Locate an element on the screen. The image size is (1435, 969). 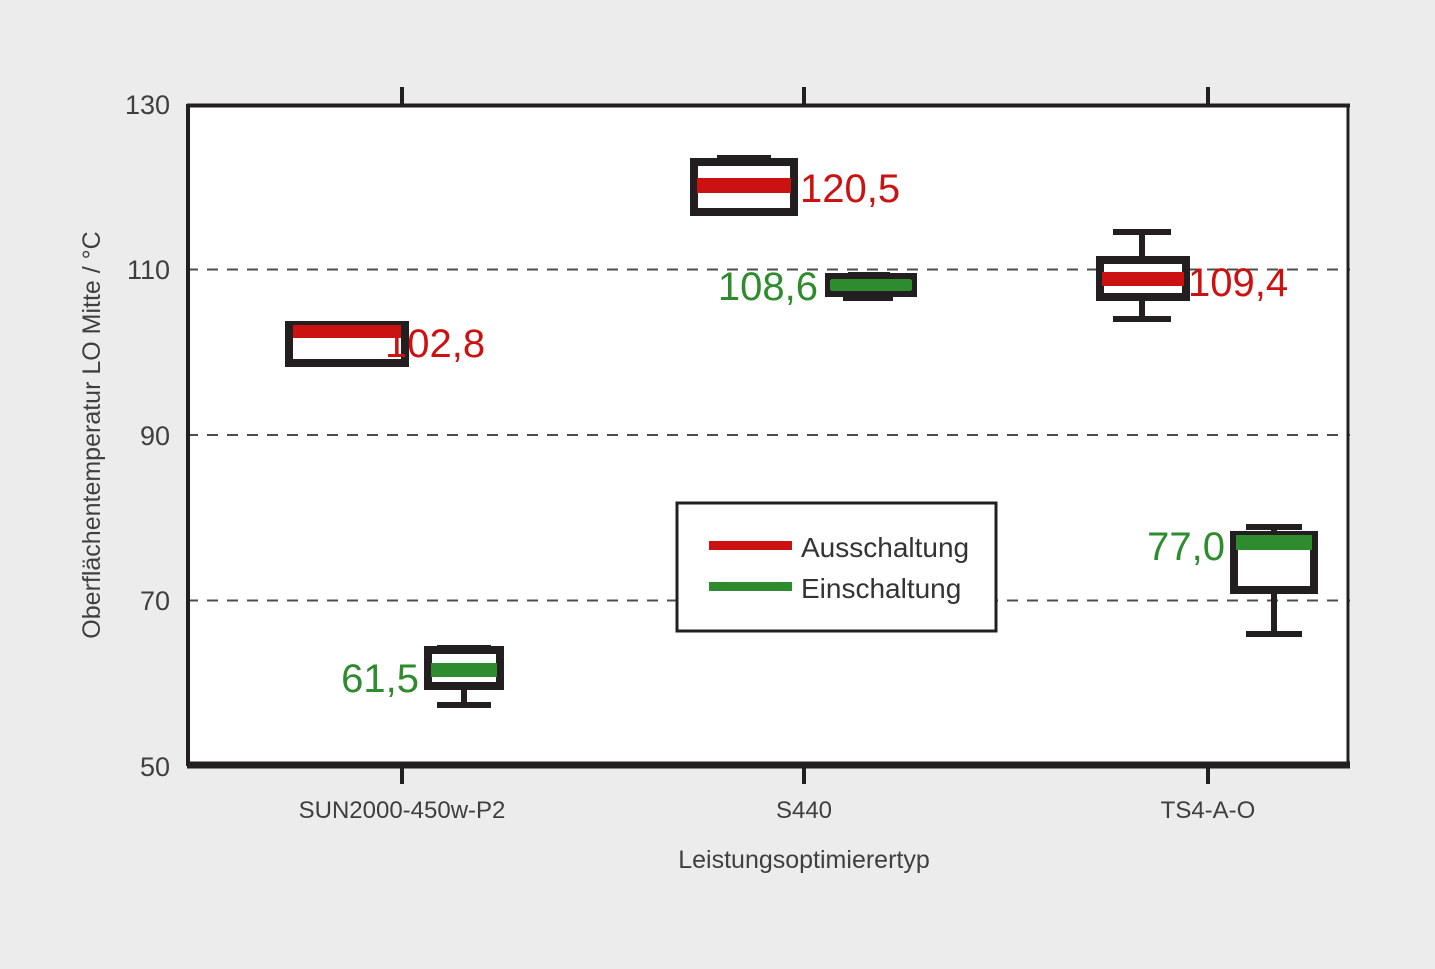
x-tick-label-3: TS4-A-O is located at coordinates (1208, 810).